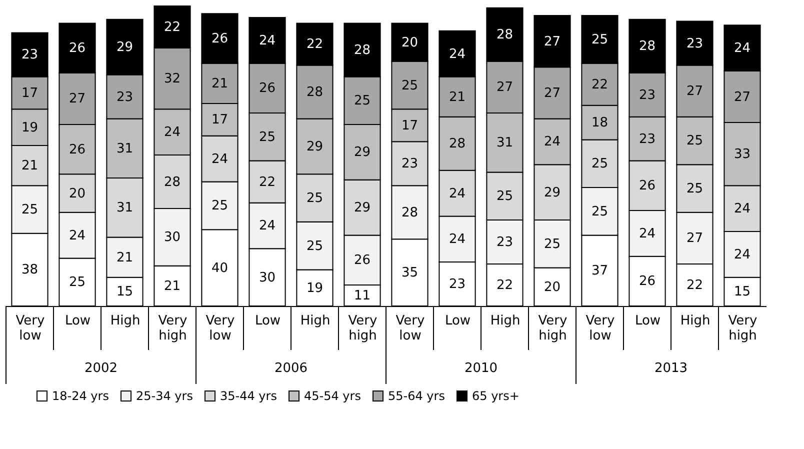 The height and width of the screenshot is (449, 804). What do you see at coordinates (742, 154) in the screenshot?
I see `data-label: 33` at bounding box center [742, 154].